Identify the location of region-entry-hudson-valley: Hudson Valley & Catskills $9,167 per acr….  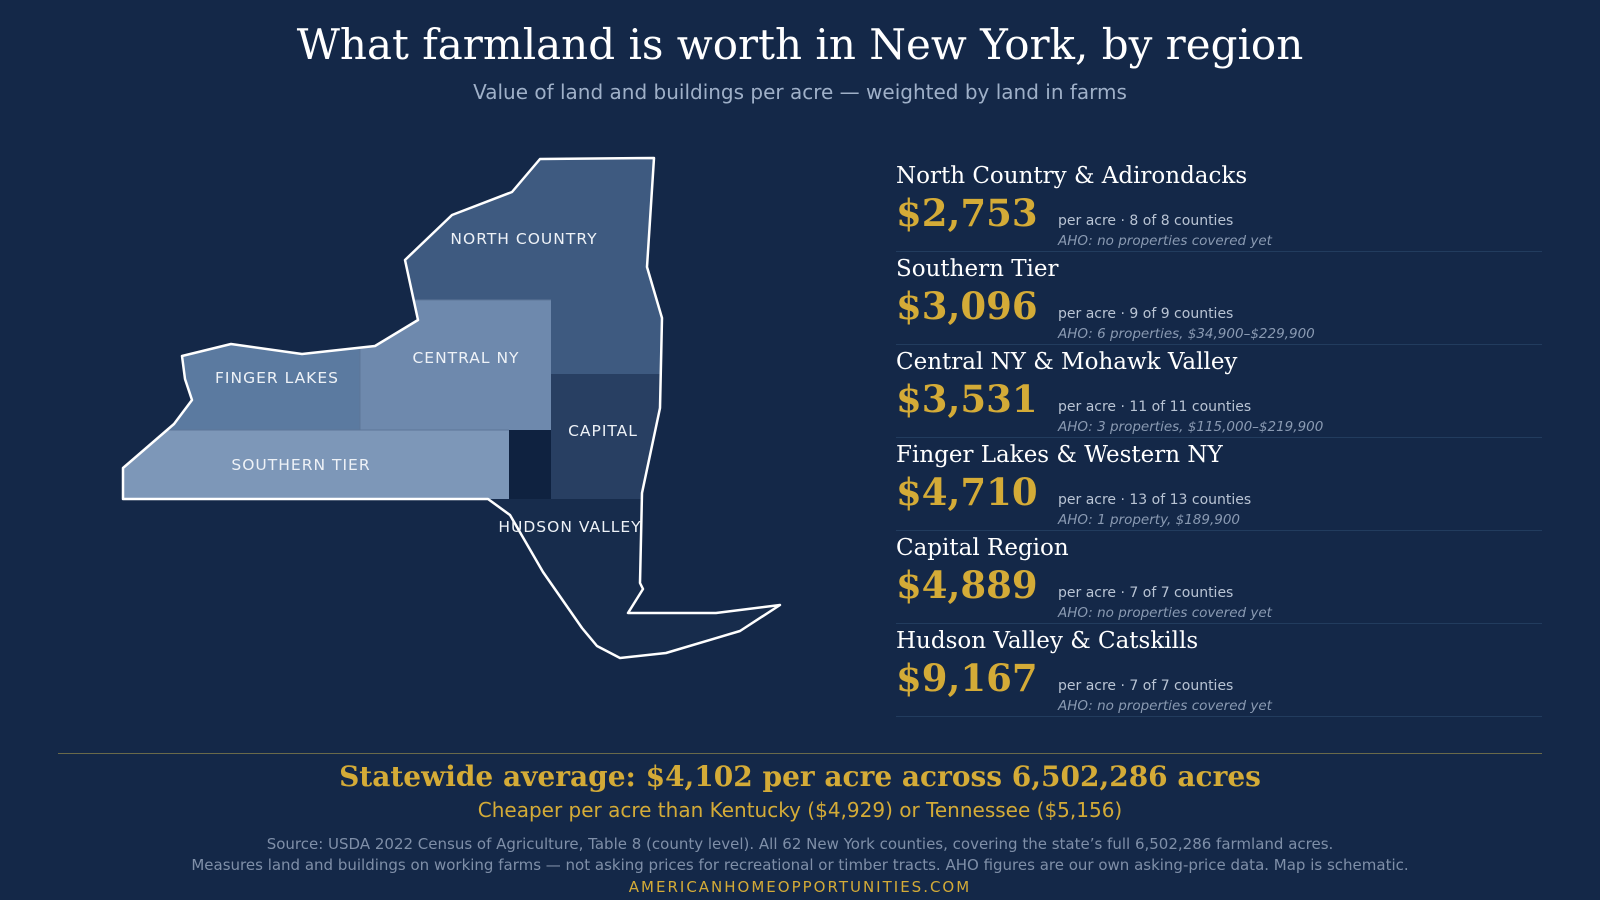
(1219, 671).